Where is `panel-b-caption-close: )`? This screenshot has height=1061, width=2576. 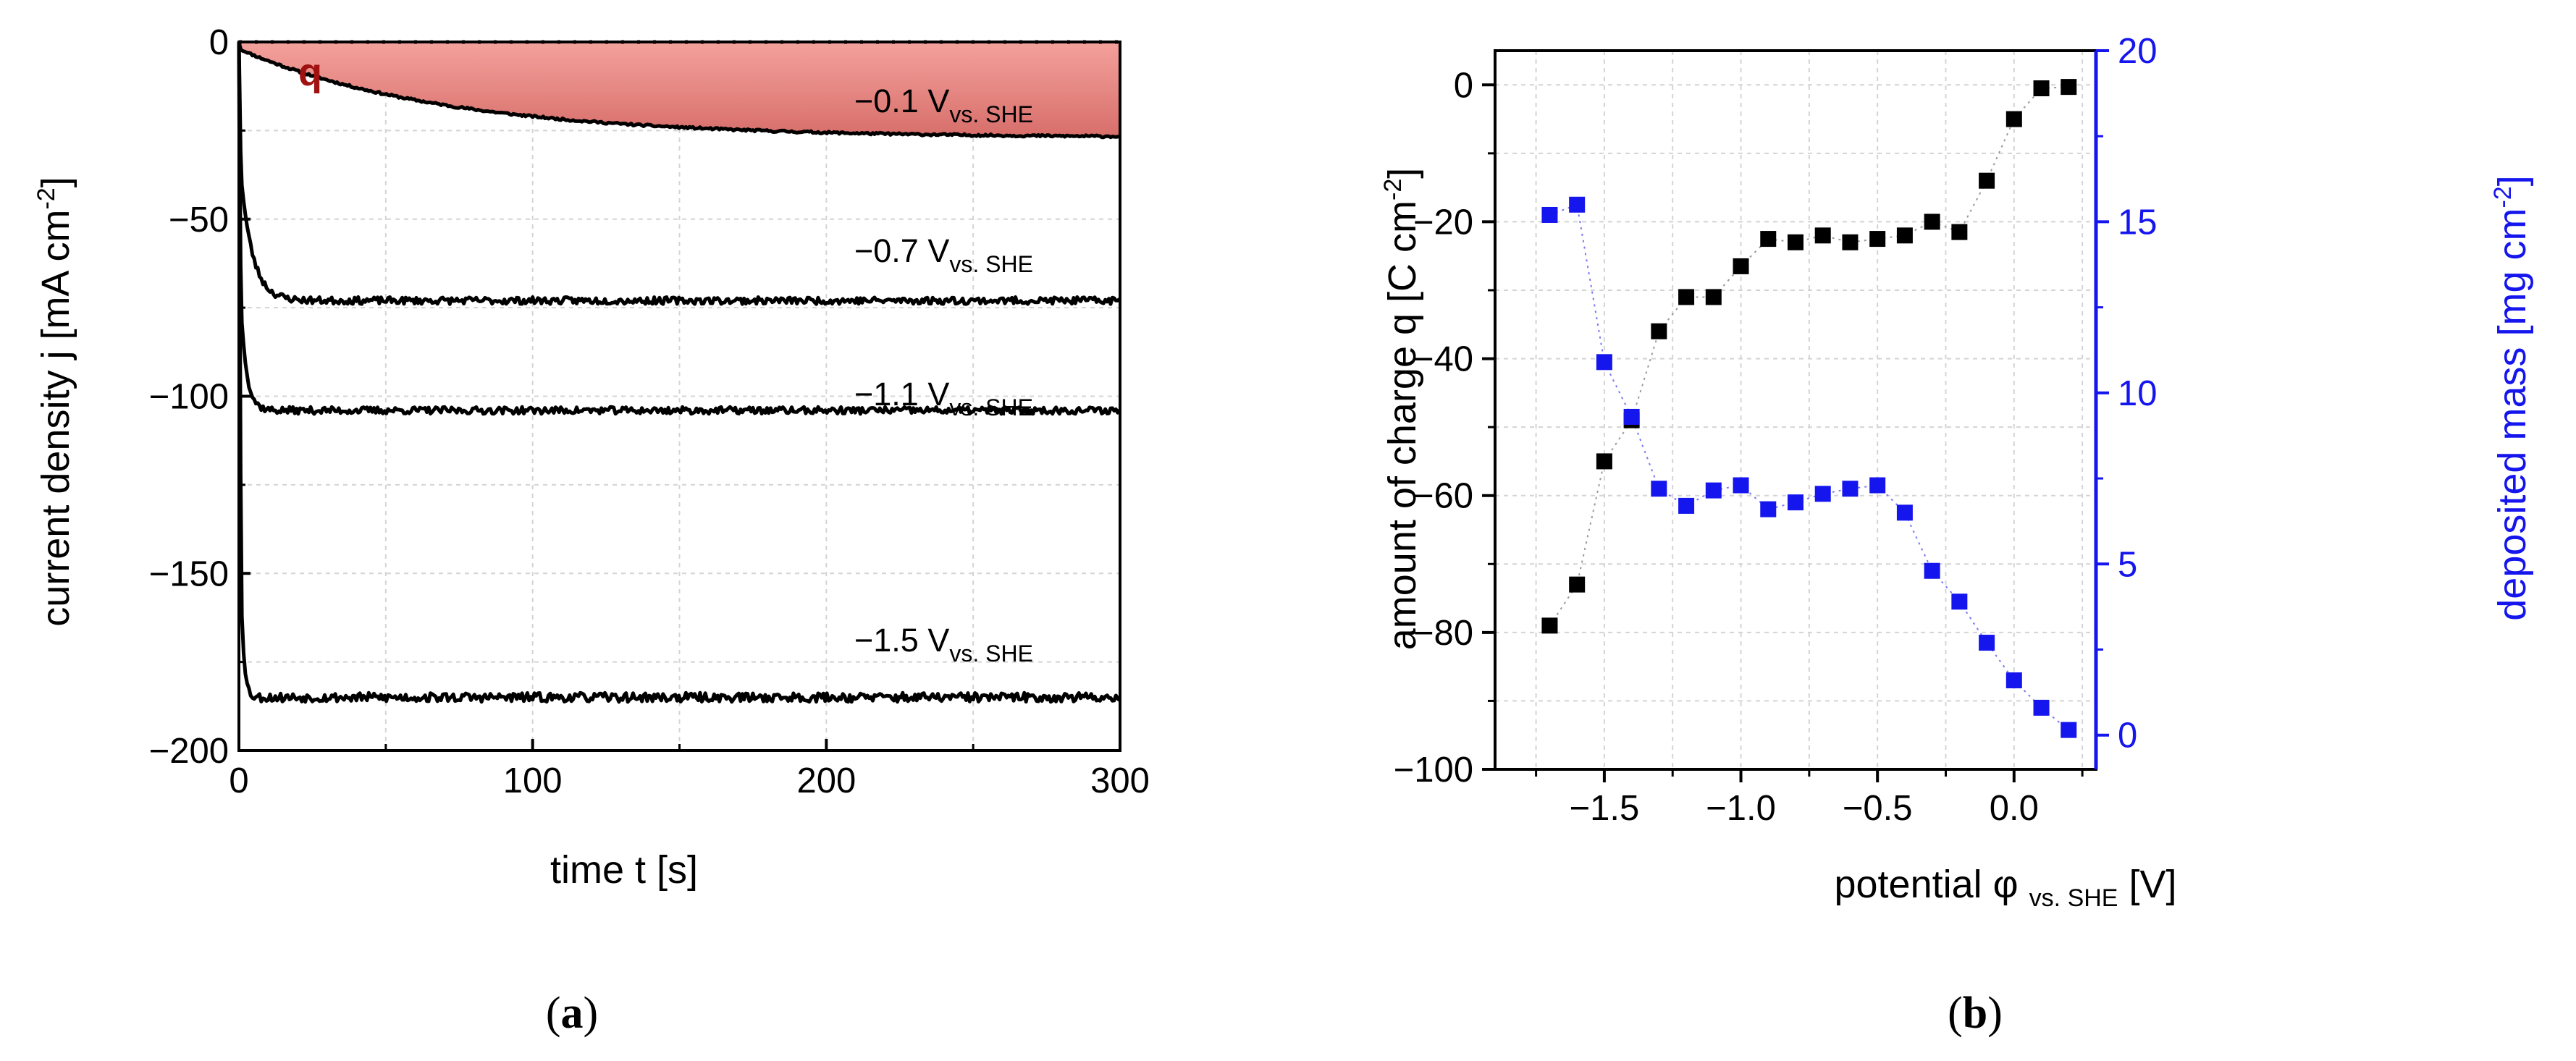 panel-b-caption-close: ) is located at coordinates (1995, 1013).